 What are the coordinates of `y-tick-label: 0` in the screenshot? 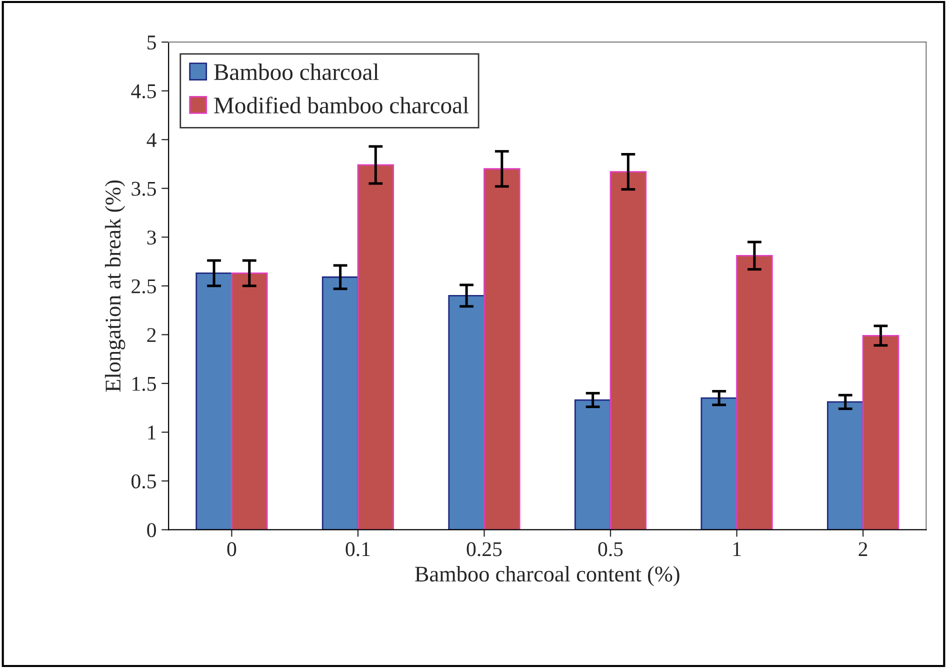 It's located at (151, 530).